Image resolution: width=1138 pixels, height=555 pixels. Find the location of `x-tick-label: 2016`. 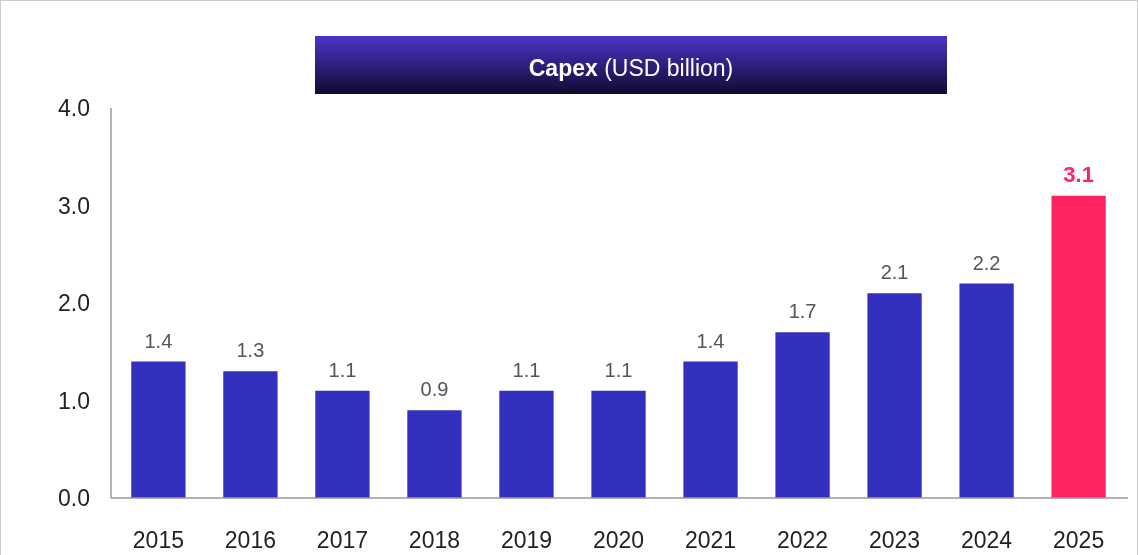

x-tick-label: 2016 is located at coordinates (250, 540).